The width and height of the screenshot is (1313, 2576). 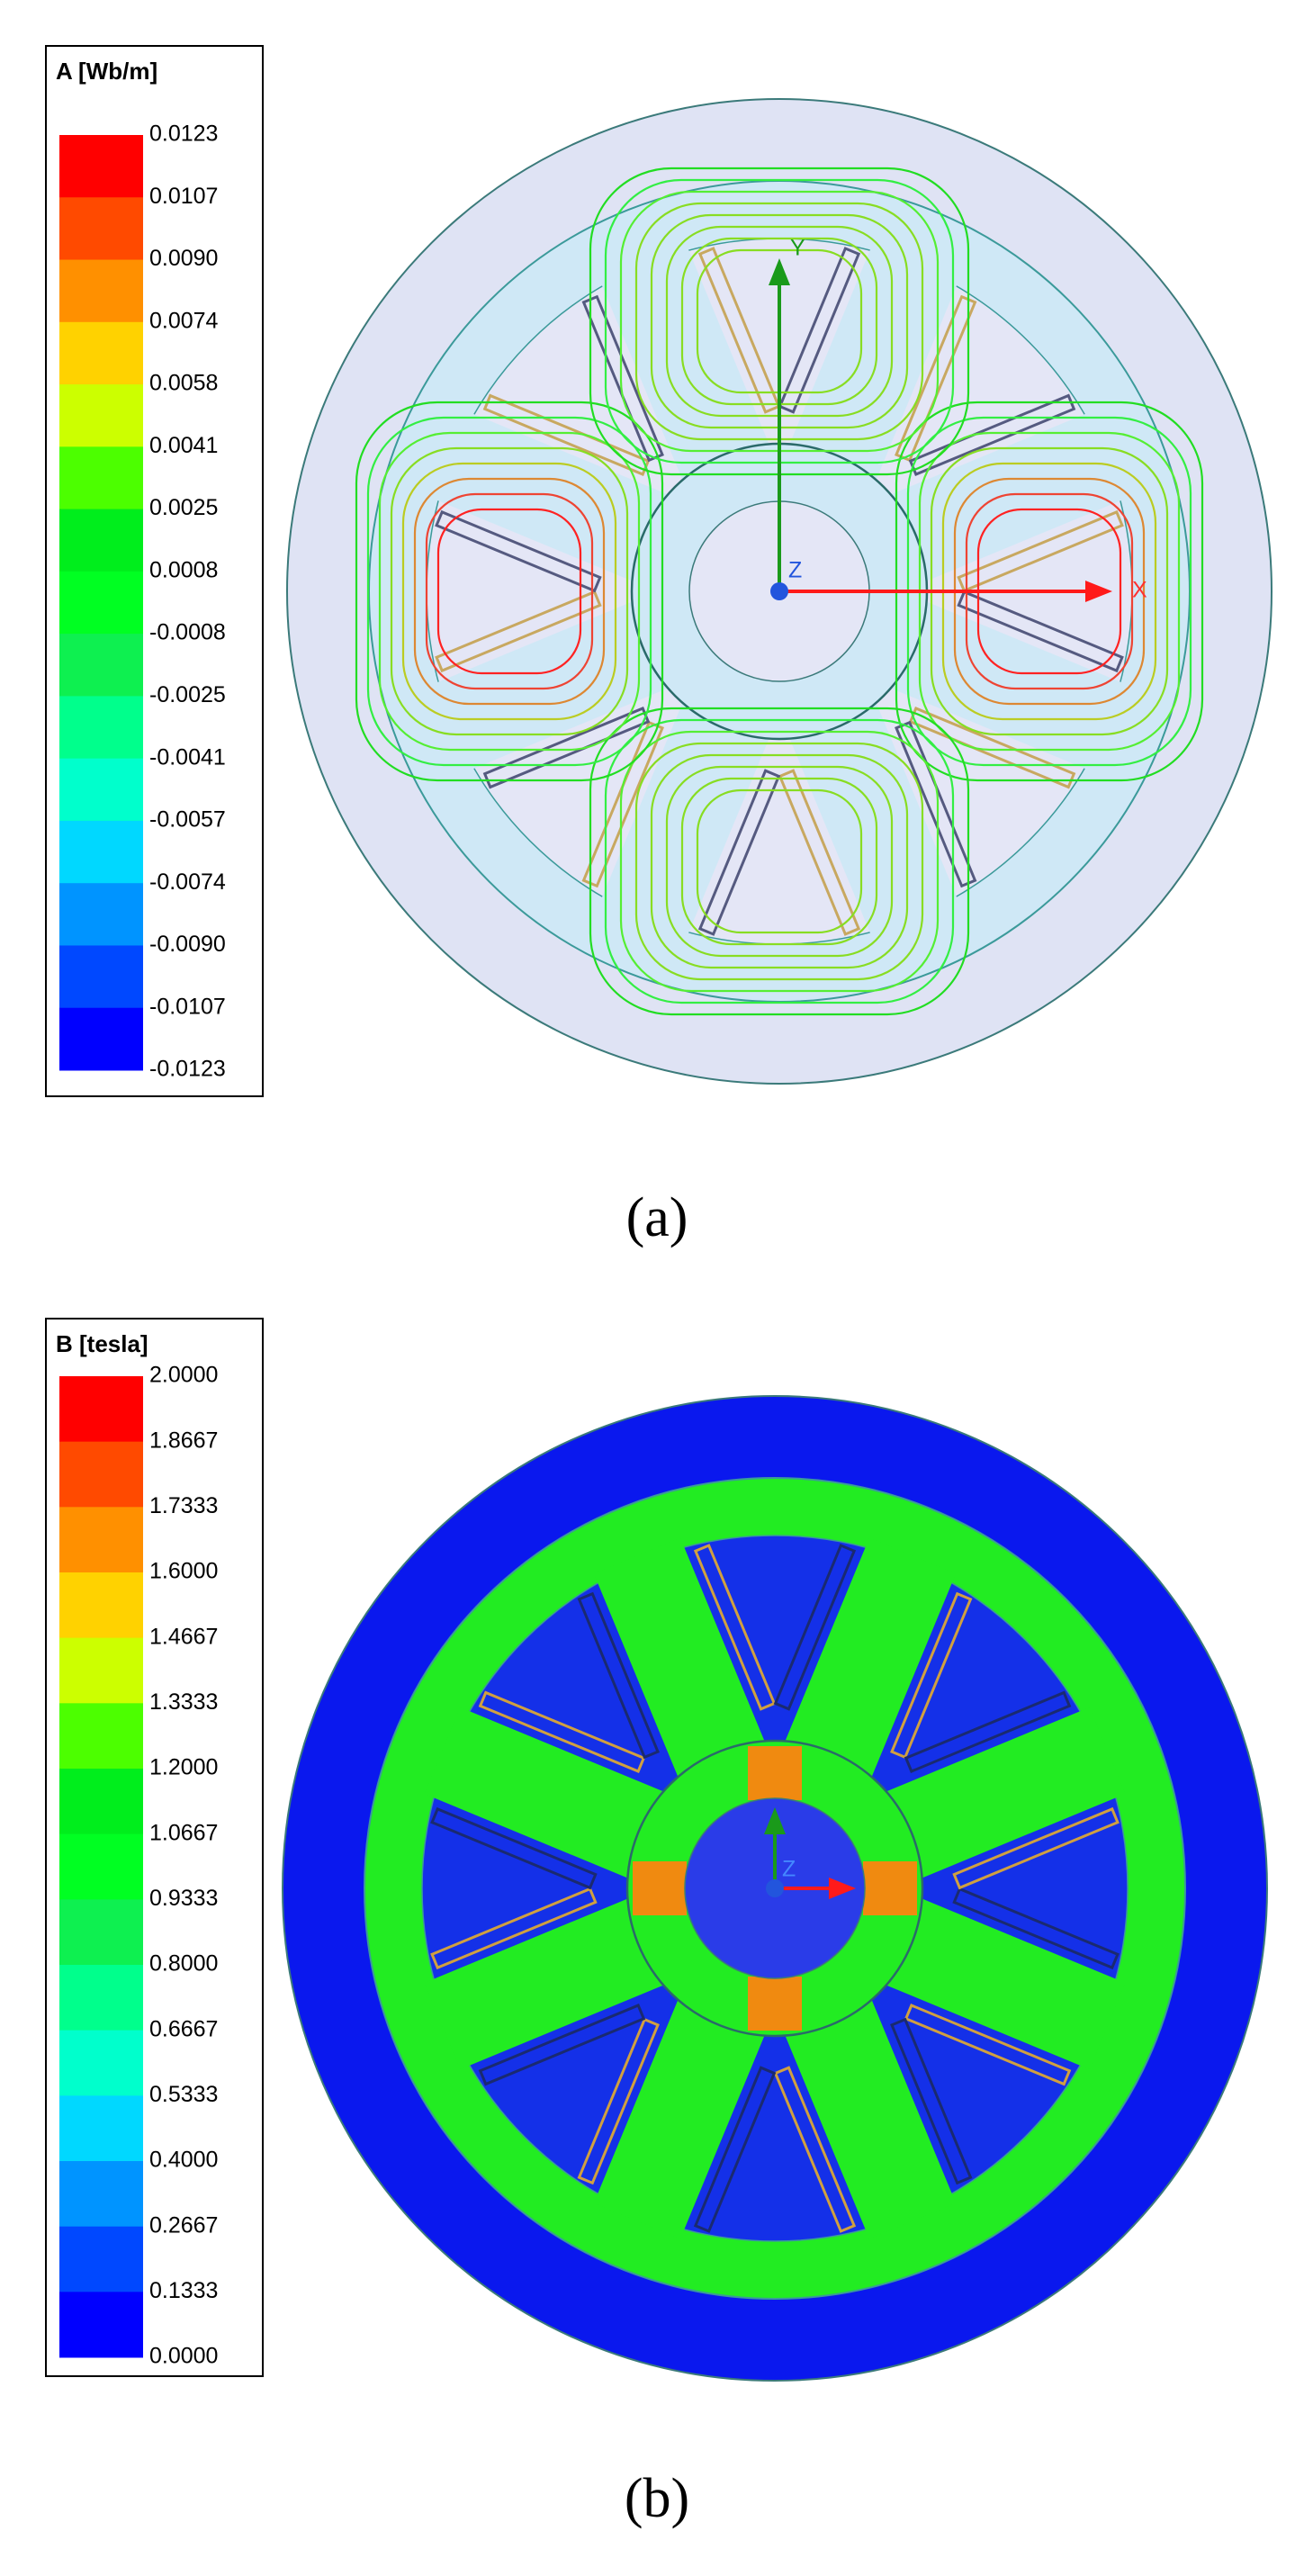 What do you see at coordinates (775, 1820) in the screenshot?
I see `y-axis-head` at bounding box center [775, 1820].